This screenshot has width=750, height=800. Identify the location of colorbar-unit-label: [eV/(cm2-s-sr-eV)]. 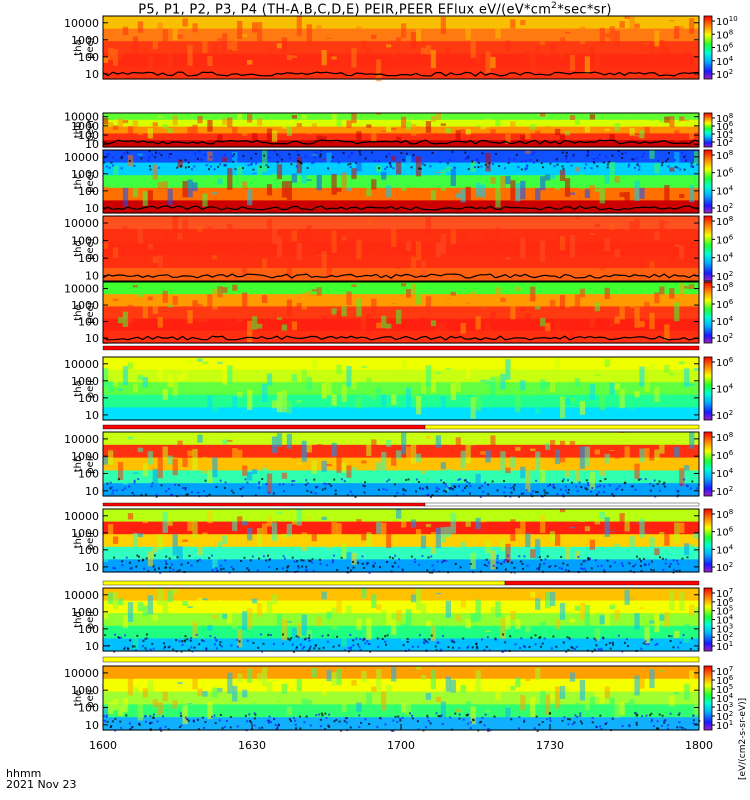
(743, 739).